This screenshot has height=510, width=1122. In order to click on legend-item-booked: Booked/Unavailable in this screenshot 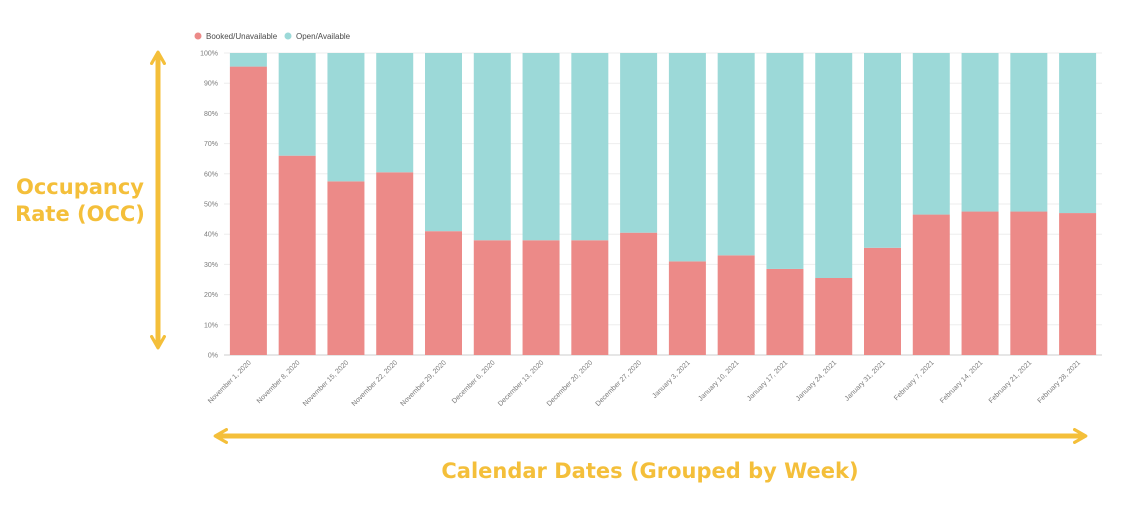, I will do `click(236, 36)`.